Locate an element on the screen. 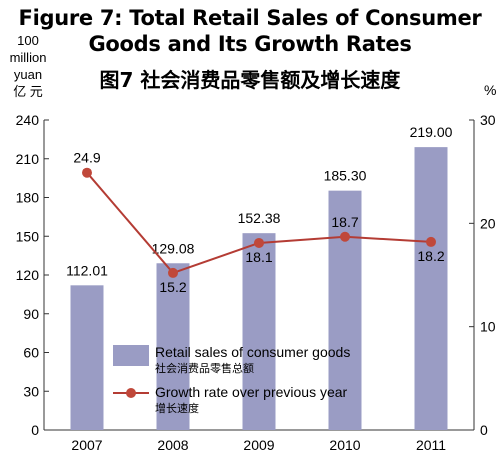  growth-rate-value-label: 24.9 is located at coordinates (86, 158).